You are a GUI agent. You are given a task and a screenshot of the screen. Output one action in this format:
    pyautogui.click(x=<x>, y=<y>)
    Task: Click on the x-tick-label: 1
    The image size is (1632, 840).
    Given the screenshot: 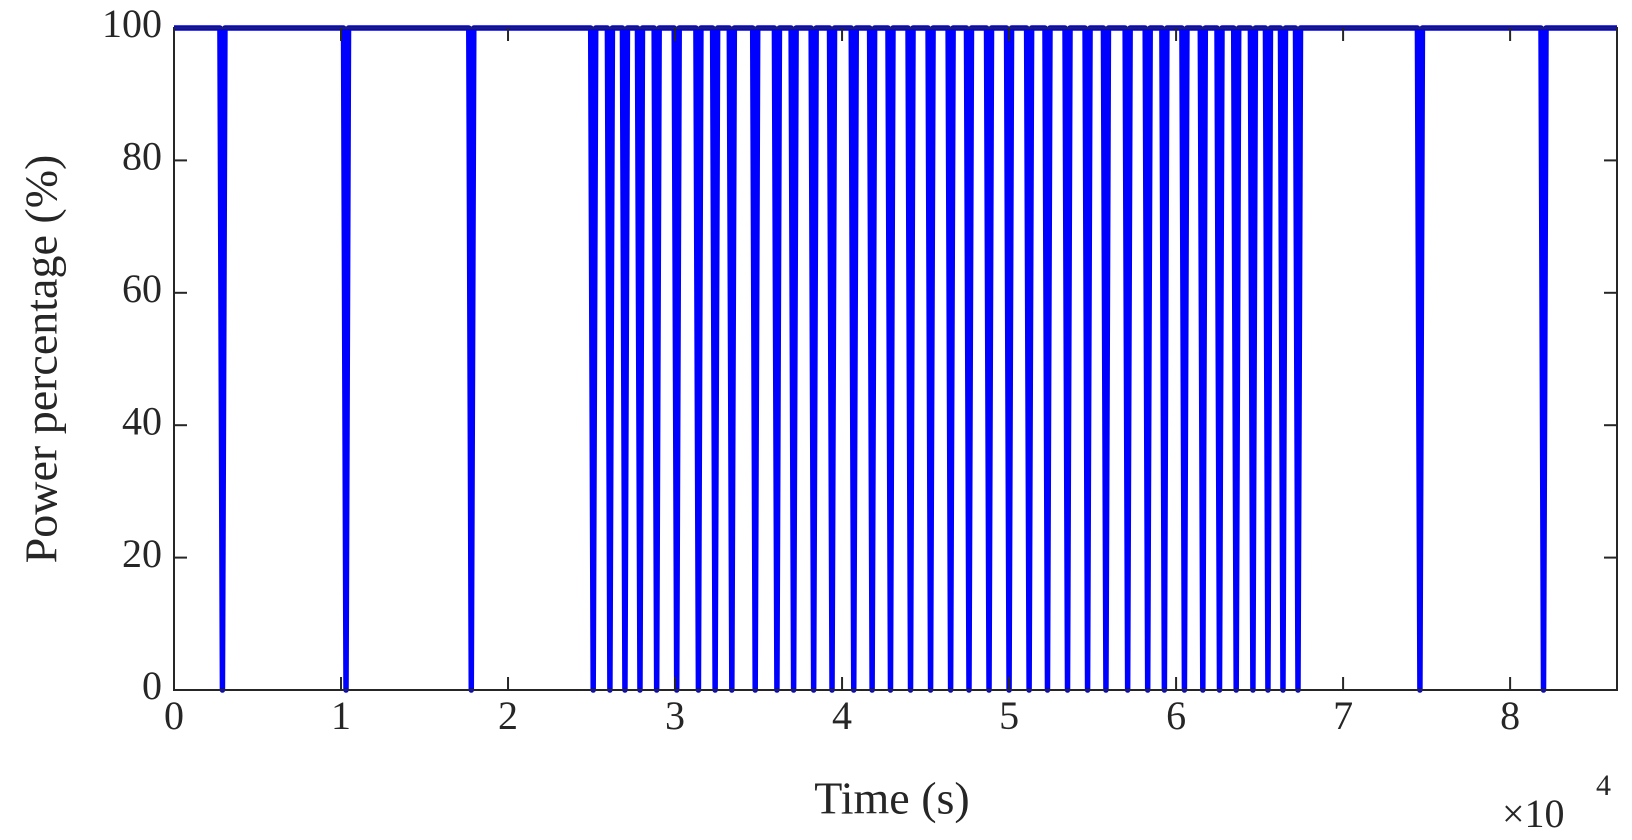 What is the action you would take?
    pyautogui.click(x=341, y=715)
    